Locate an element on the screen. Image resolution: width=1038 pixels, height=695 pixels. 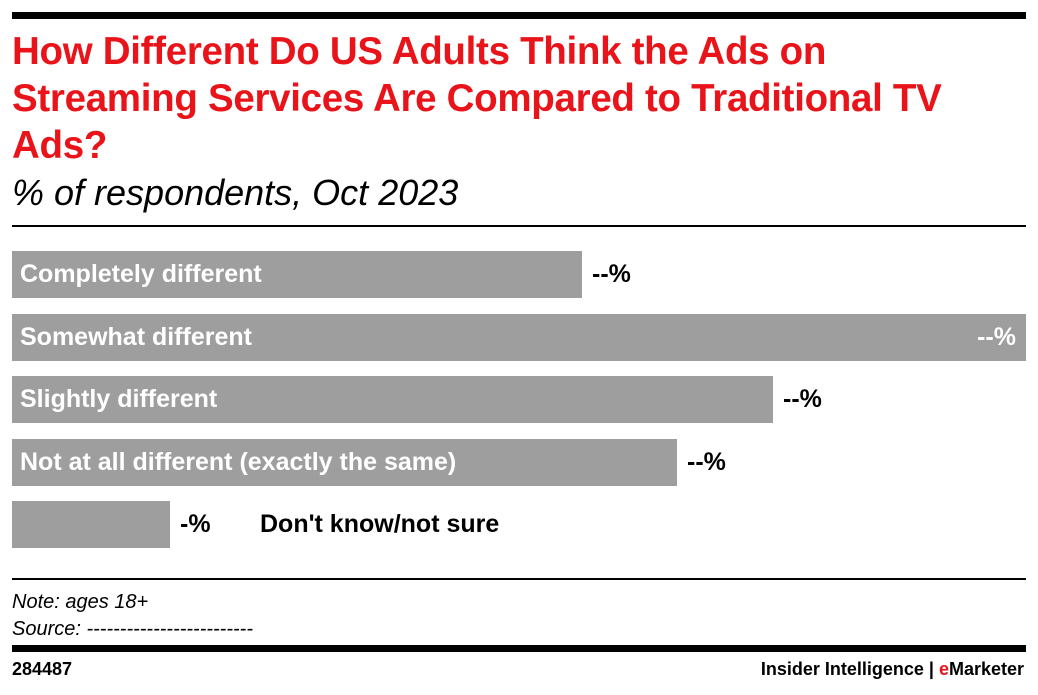
chart-id: 284487 is located at coordinates (42, 669).